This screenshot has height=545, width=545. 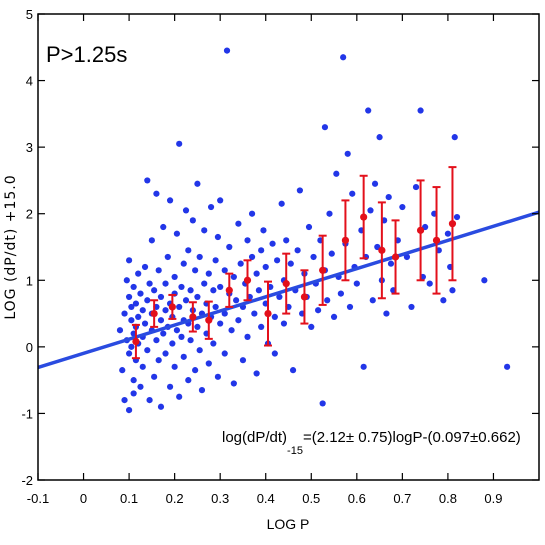 What do you see at coordinates (27, 413) in the screenshot?
I see `y-tick-label: -1` at bounding box center [27, 413].